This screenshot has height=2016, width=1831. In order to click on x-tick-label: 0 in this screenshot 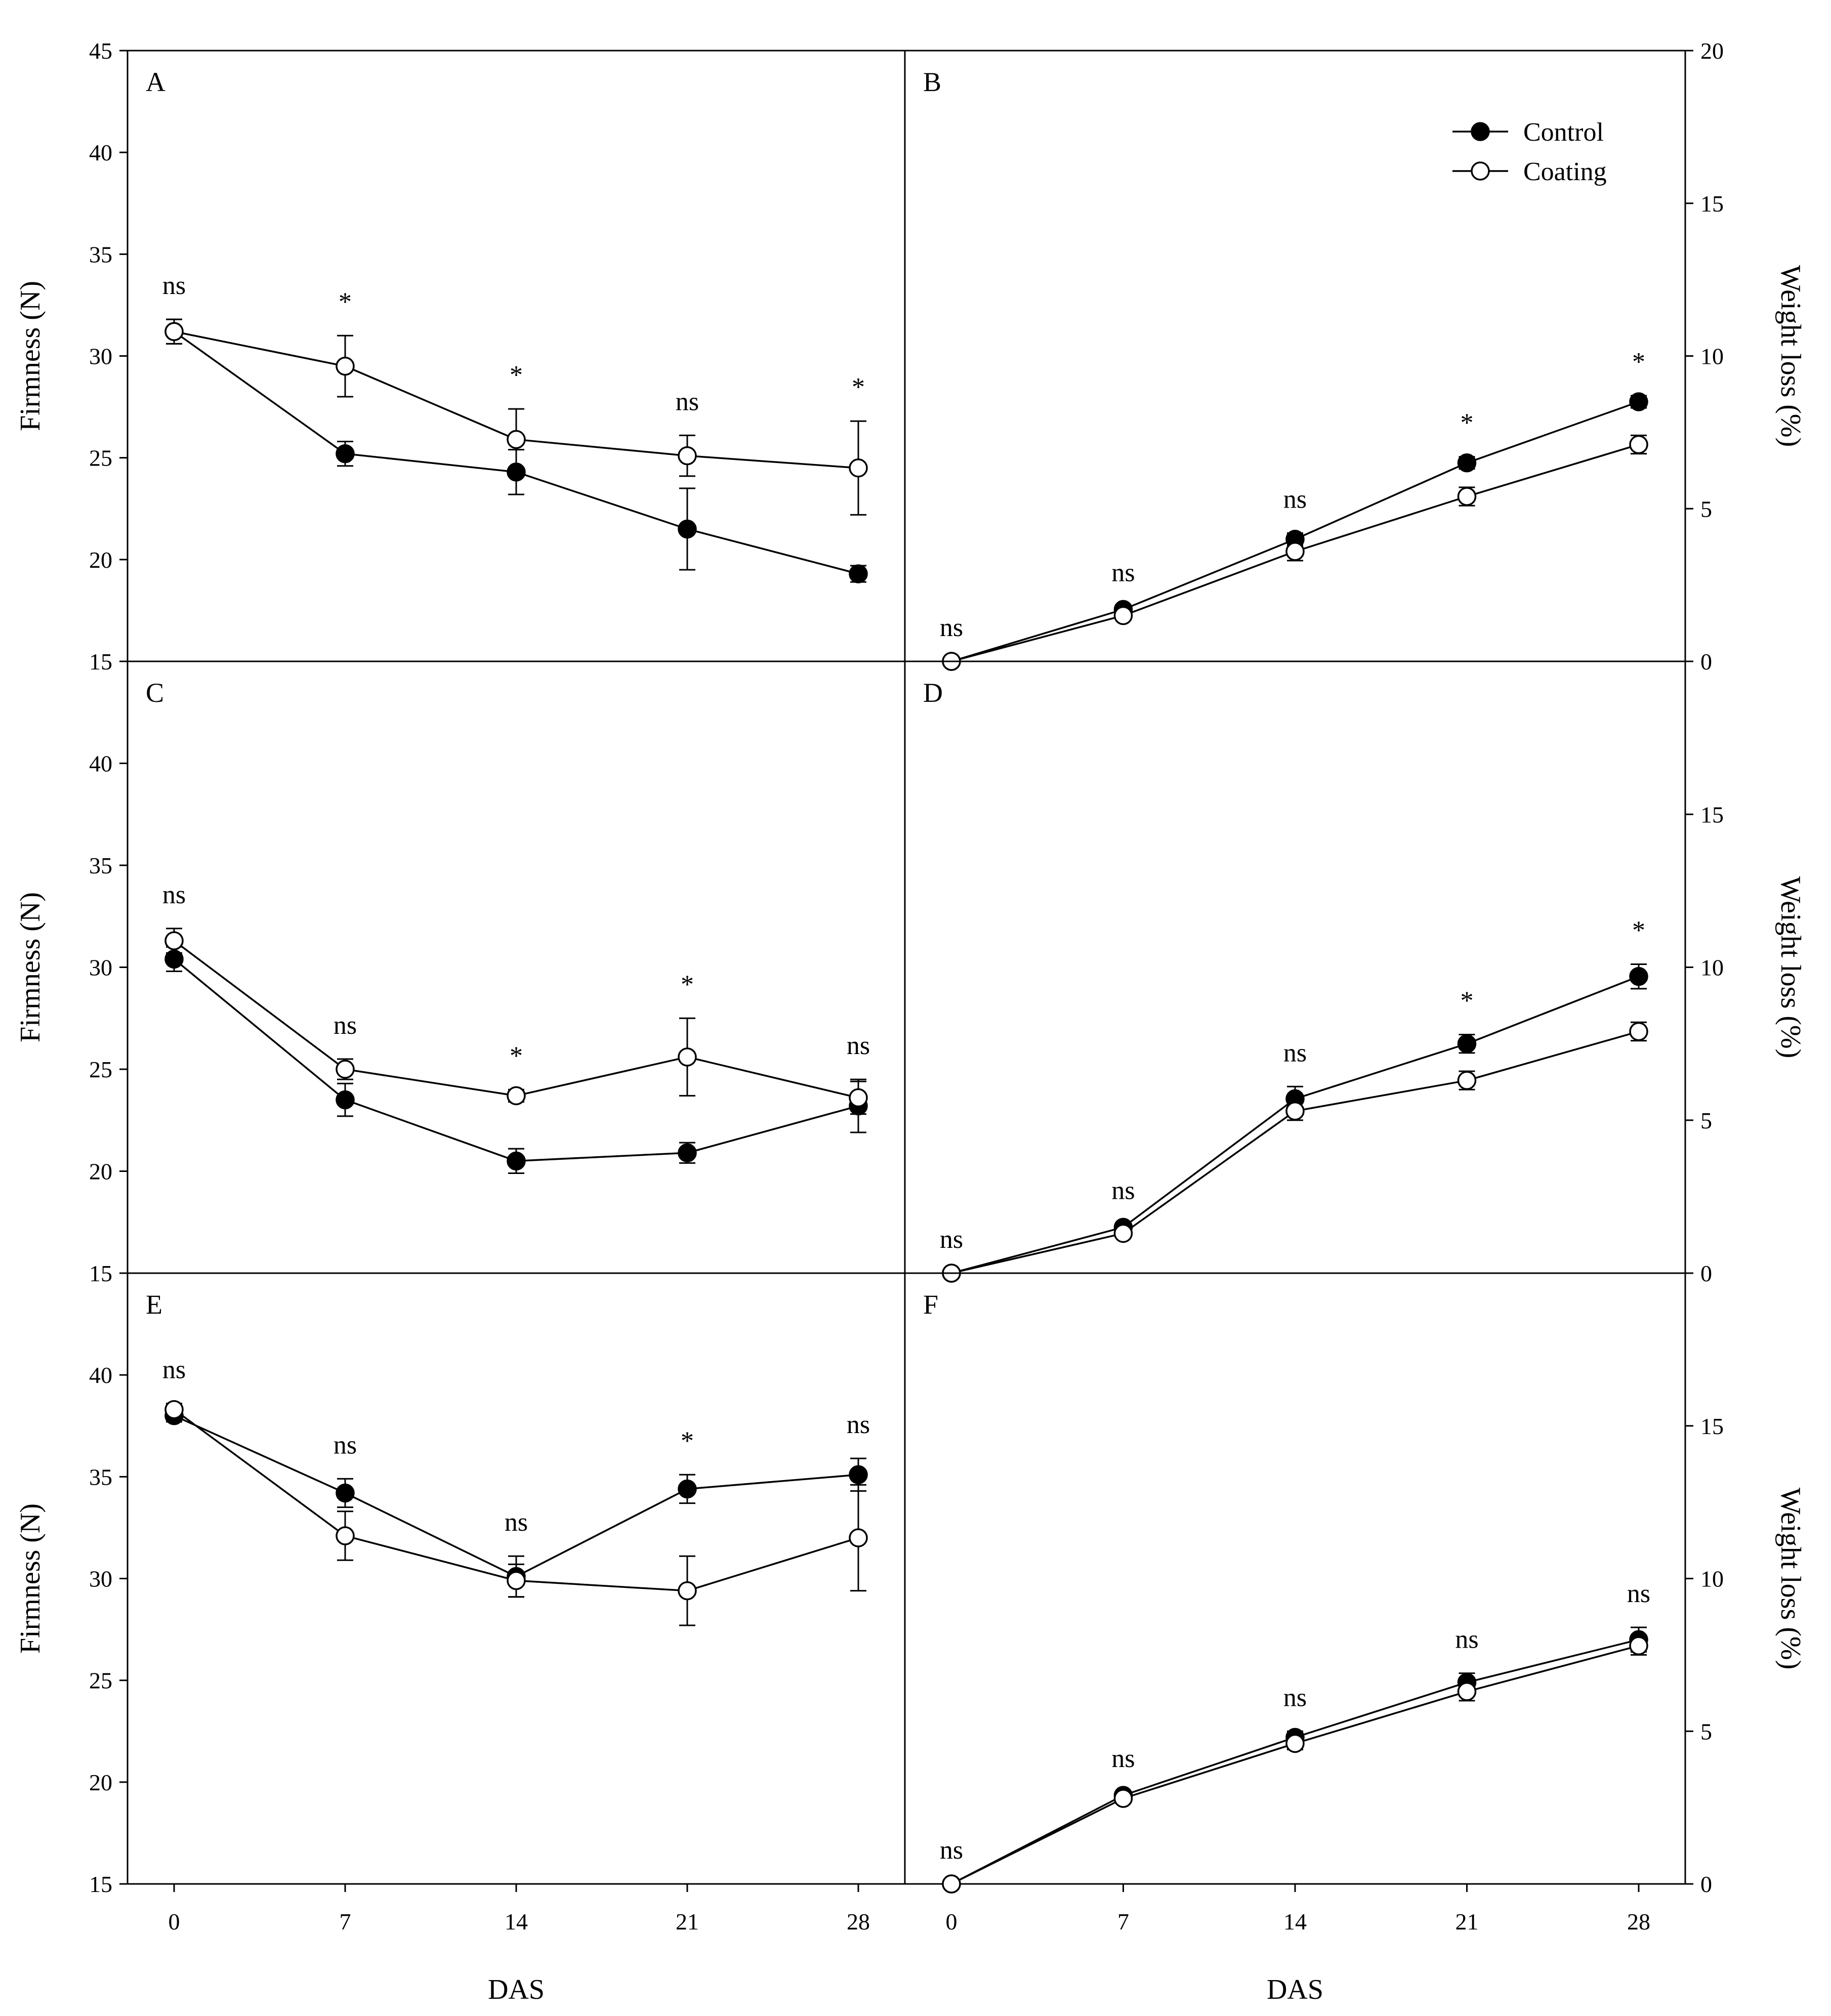, I will do `click(174, 1922)`.